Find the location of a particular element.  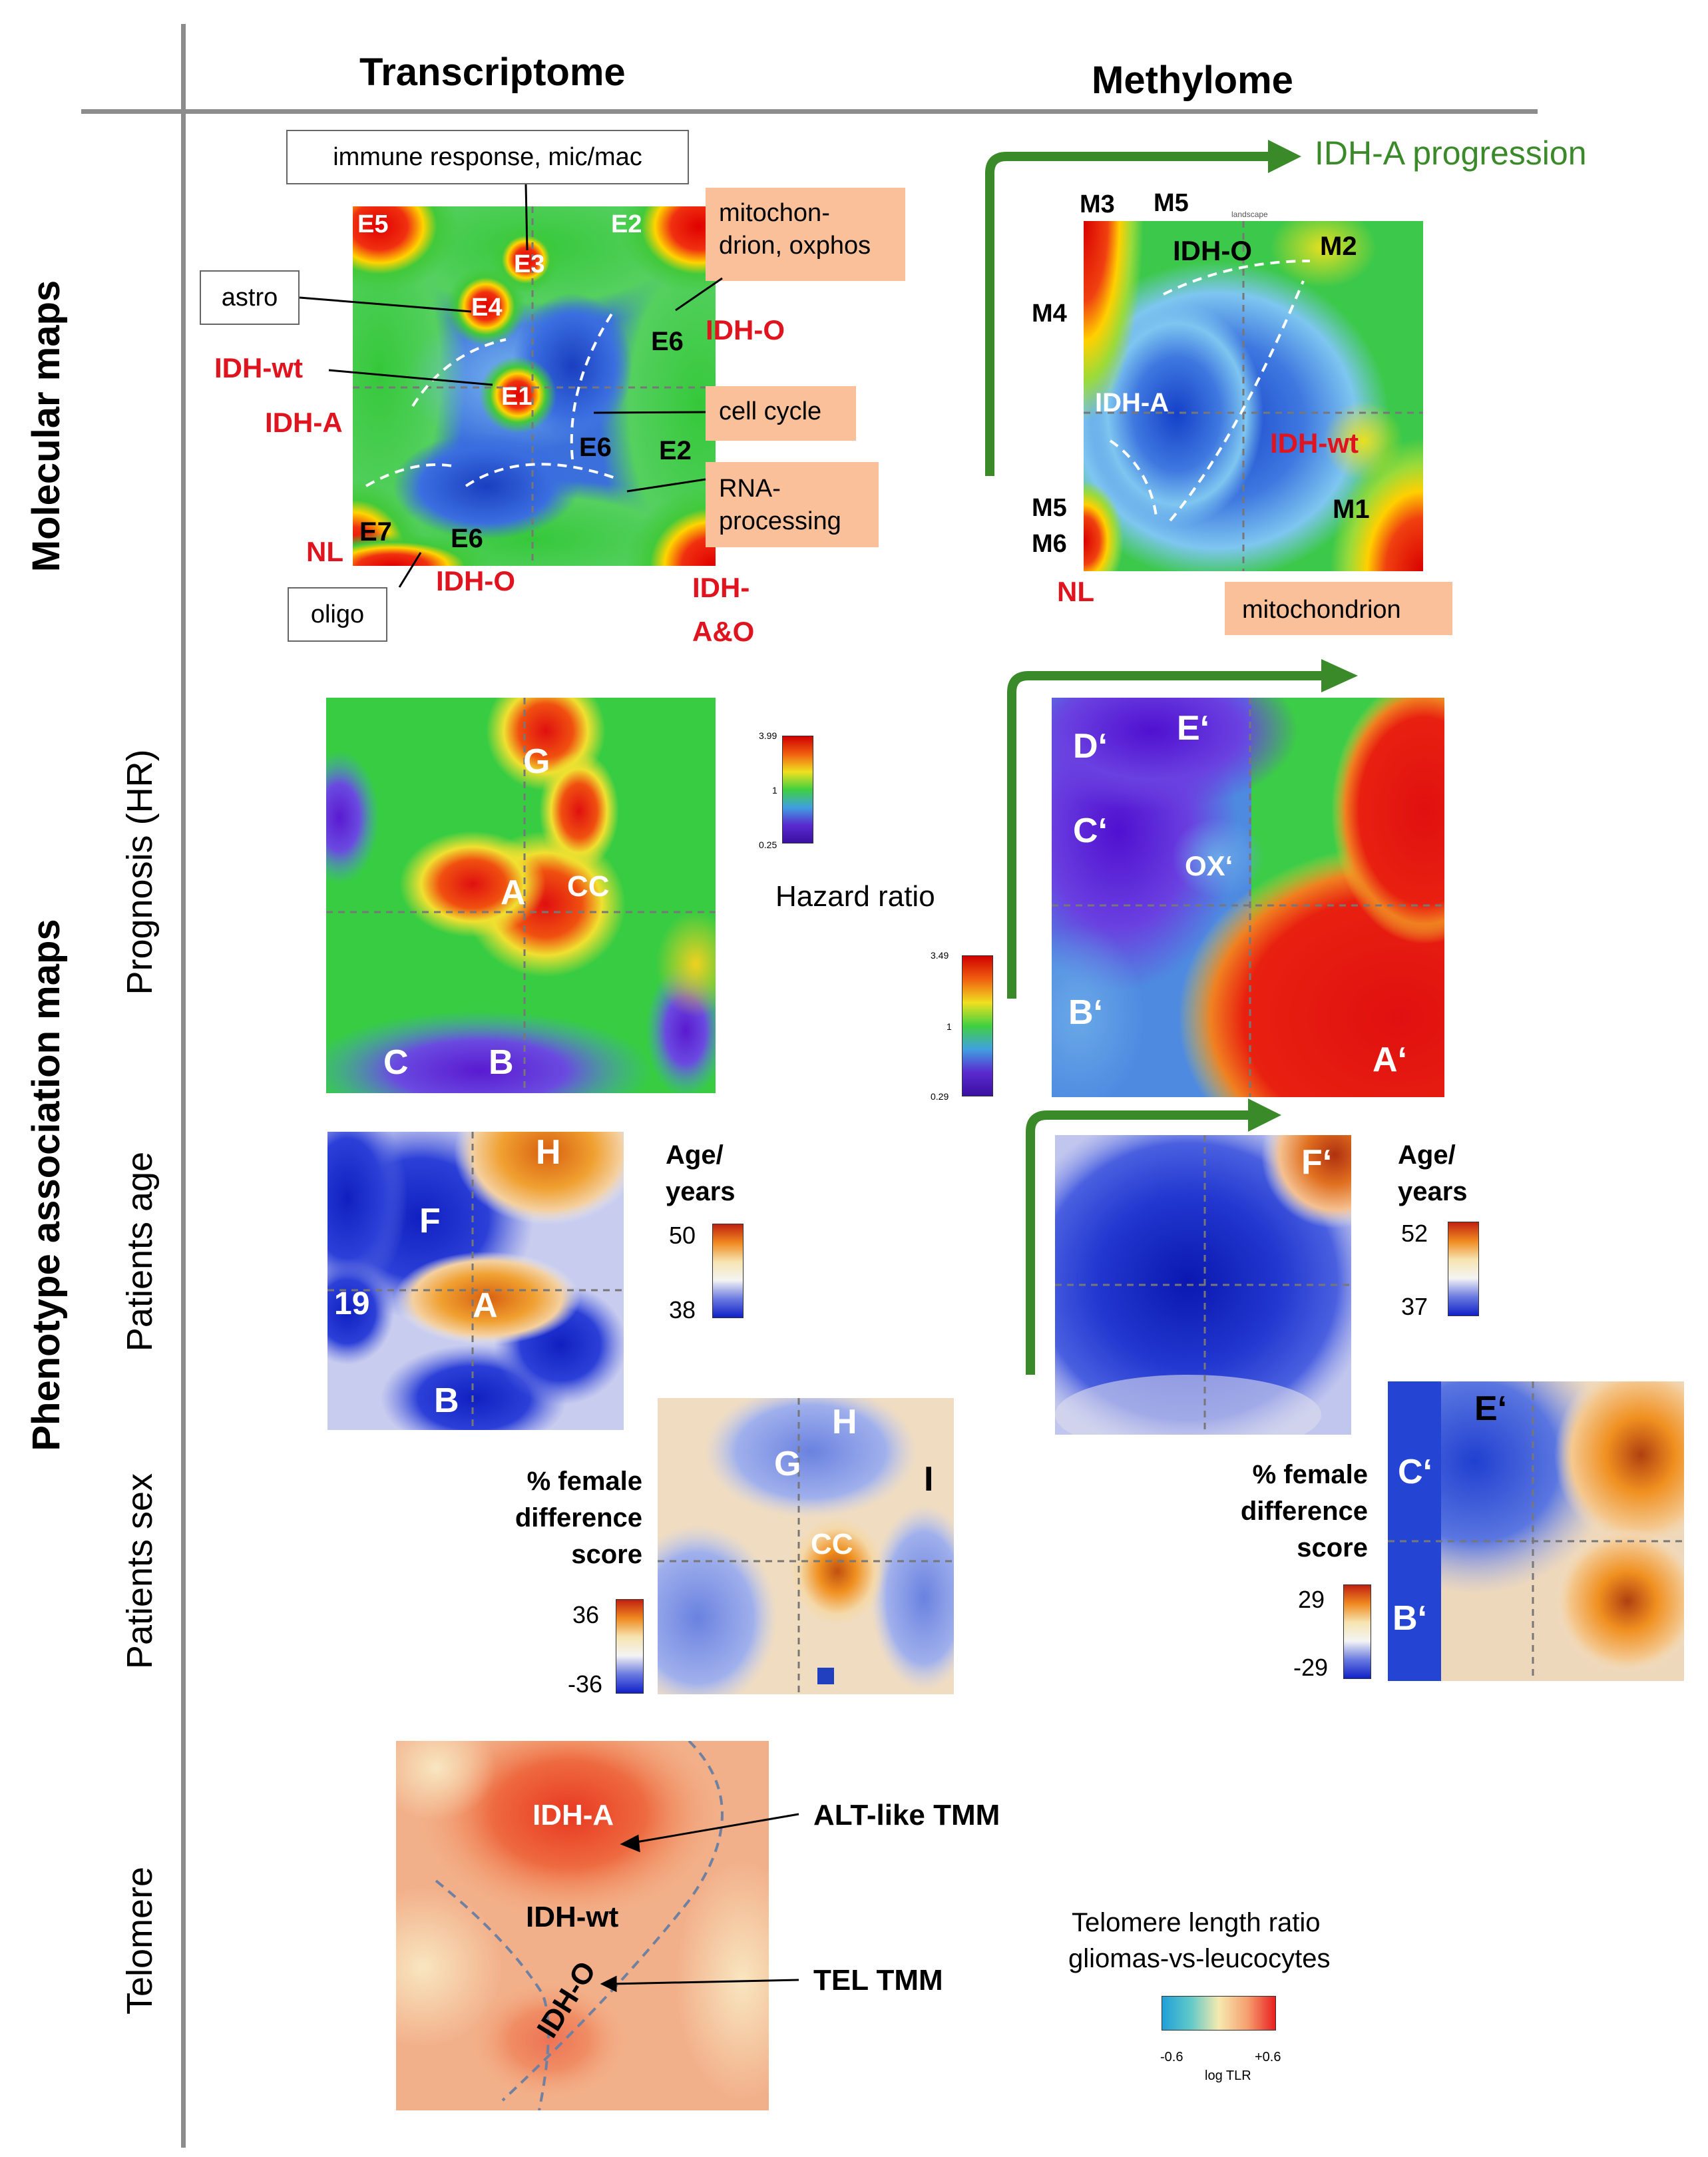

scale2-mid: 1 is located at coordinates (949, 1026).